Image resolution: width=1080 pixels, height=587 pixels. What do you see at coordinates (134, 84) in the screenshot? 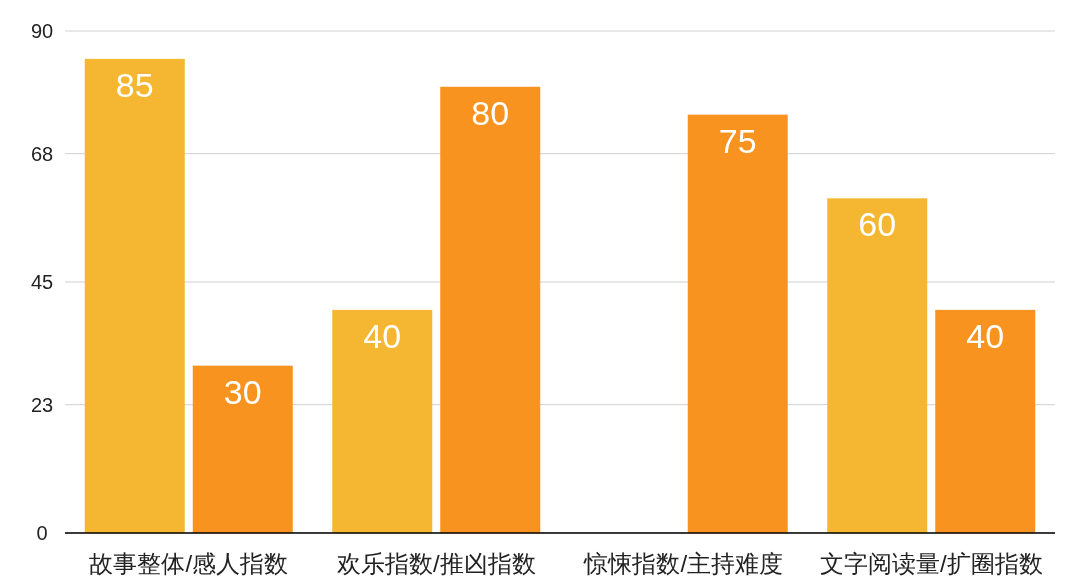
I see `data-label: 85` at bounding box center [134, 84].